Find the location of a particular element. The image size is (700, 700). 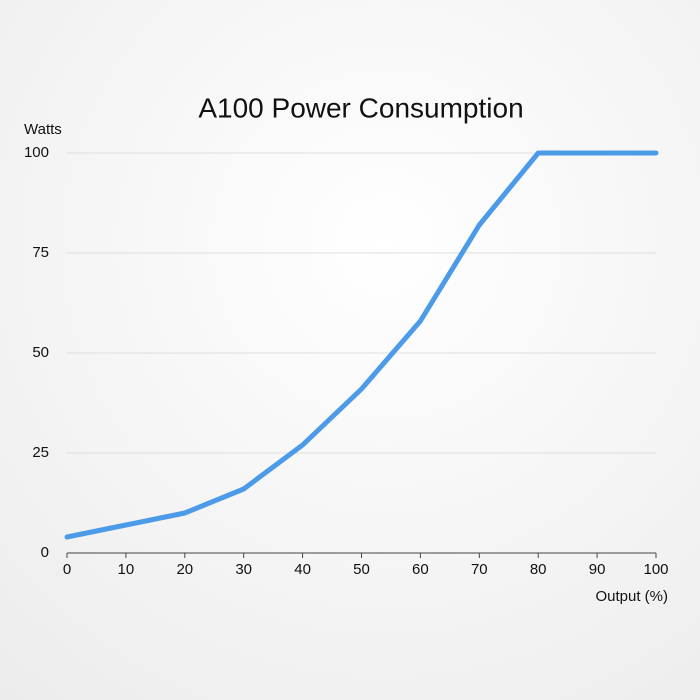

x-tick-label: 30 is located at coordinates (243, 569).